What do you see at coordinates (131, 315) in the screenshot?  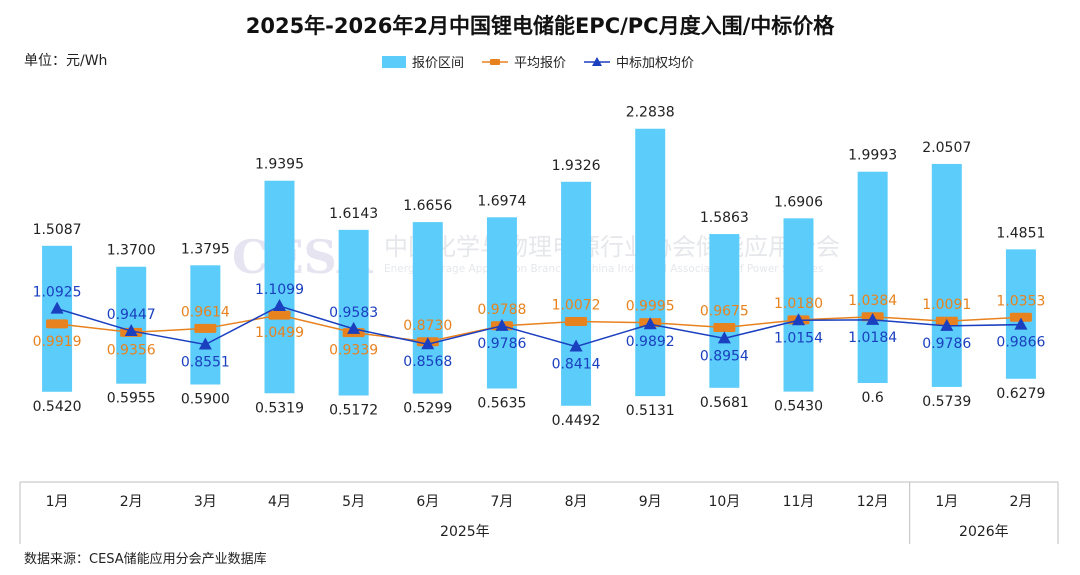 I see `winning-label-2: 0.9447` at bounding box center [131, 315].